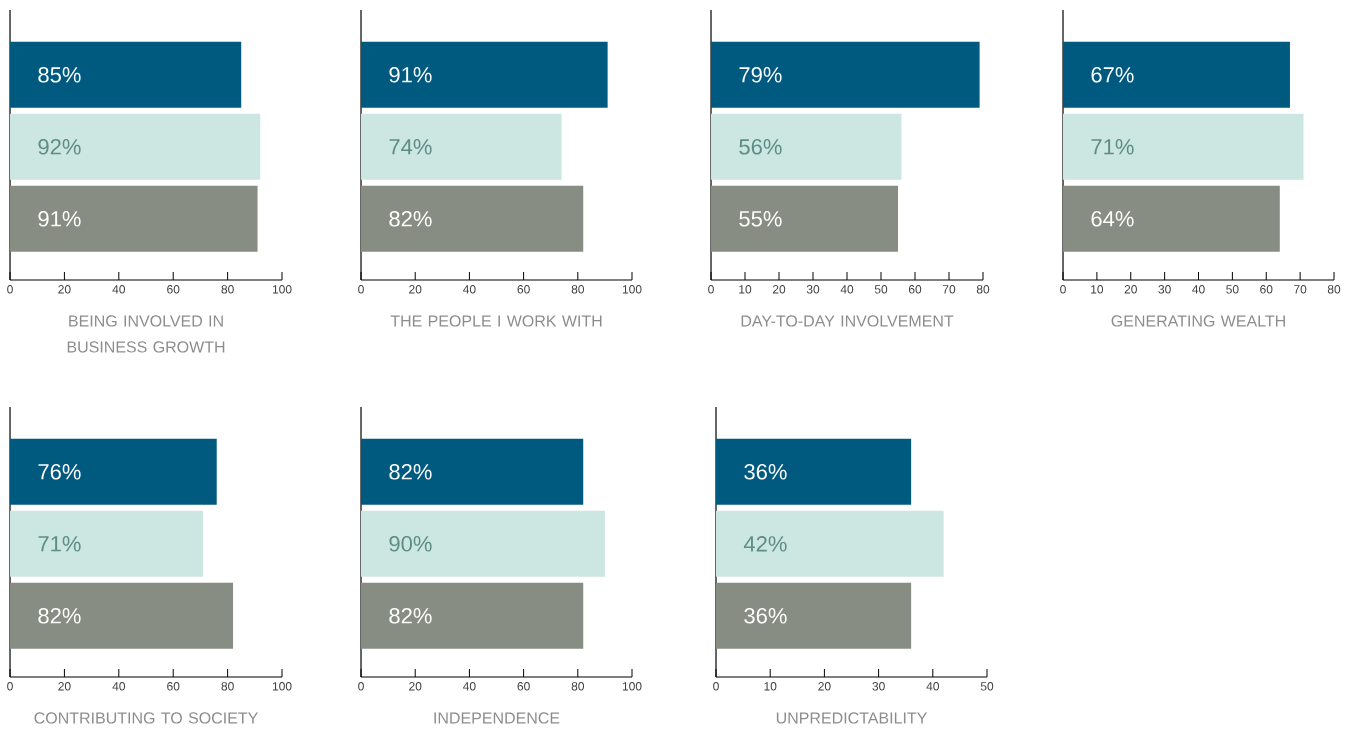  I want to click on data-label: 92%, so click(59, 147).